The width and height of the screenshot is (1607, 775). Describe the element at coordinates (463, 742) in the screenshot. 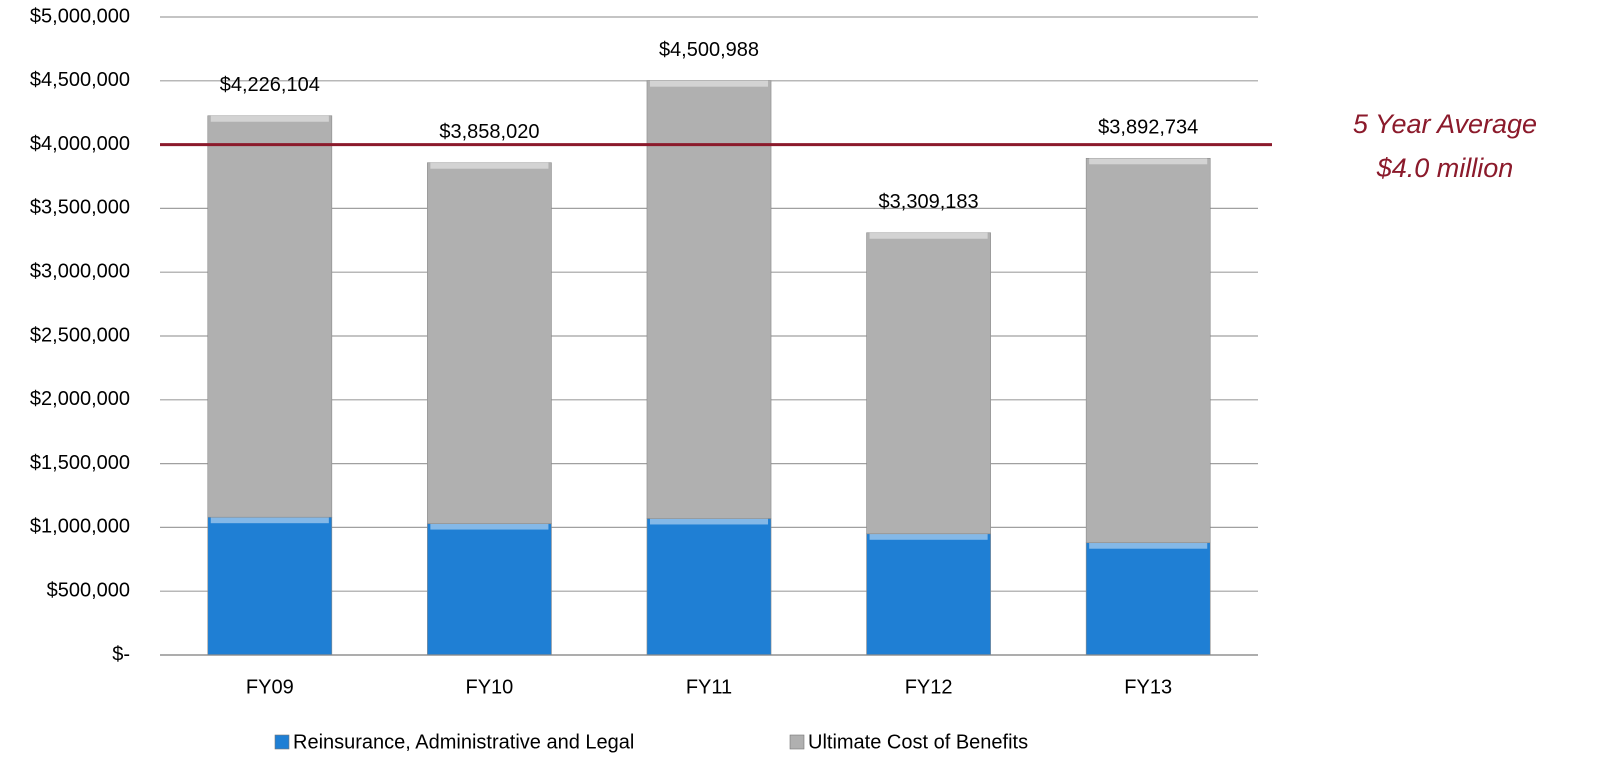

I see `legend-label: Reinsurance, Administrative and Legal` at that location.